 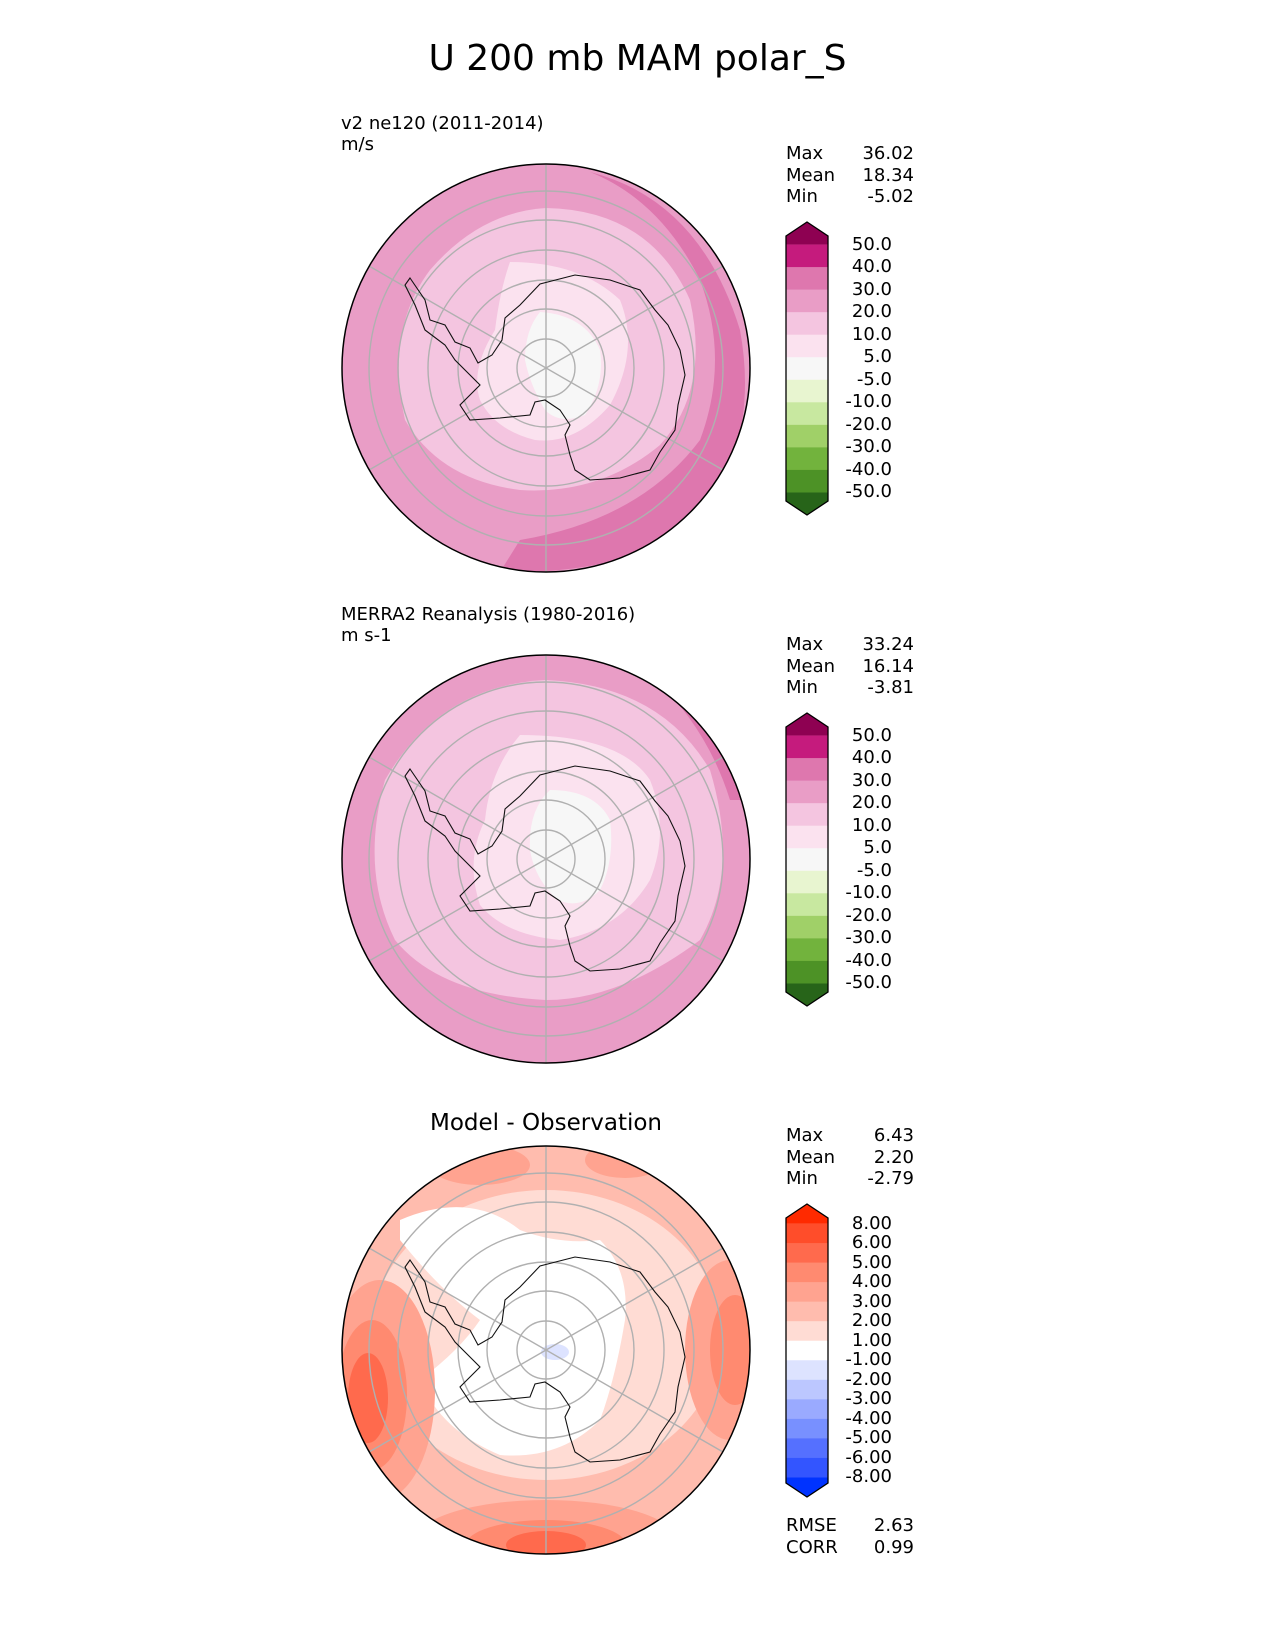 I want to click on colorbar-tick-label: -2.00, so click(x=868, y=1379).